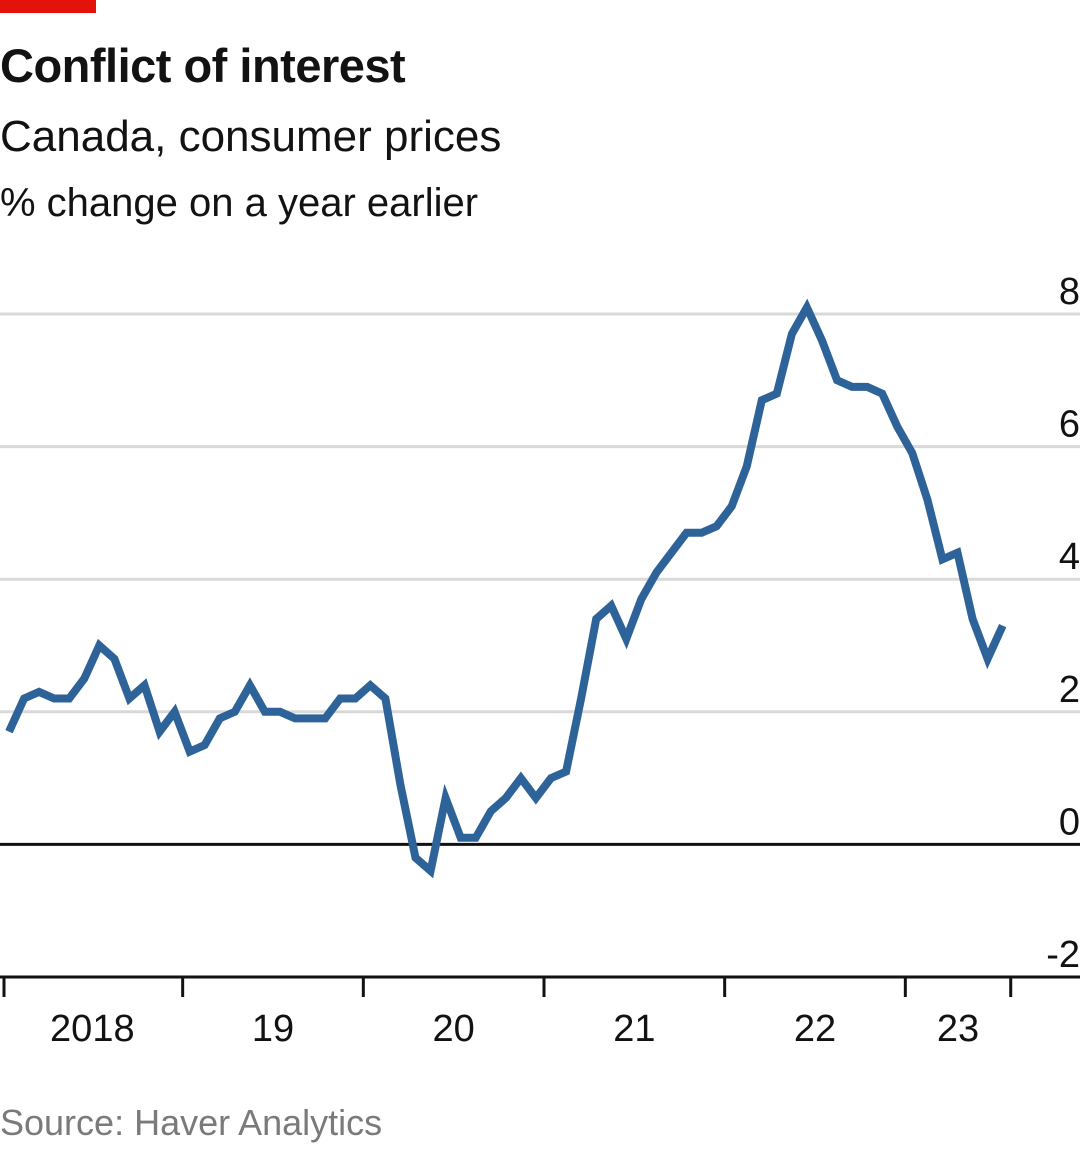 The height and width of the screenshot is (1157, 1080). I want to click on y-tick-label-0: 0, so click(1069, 822).